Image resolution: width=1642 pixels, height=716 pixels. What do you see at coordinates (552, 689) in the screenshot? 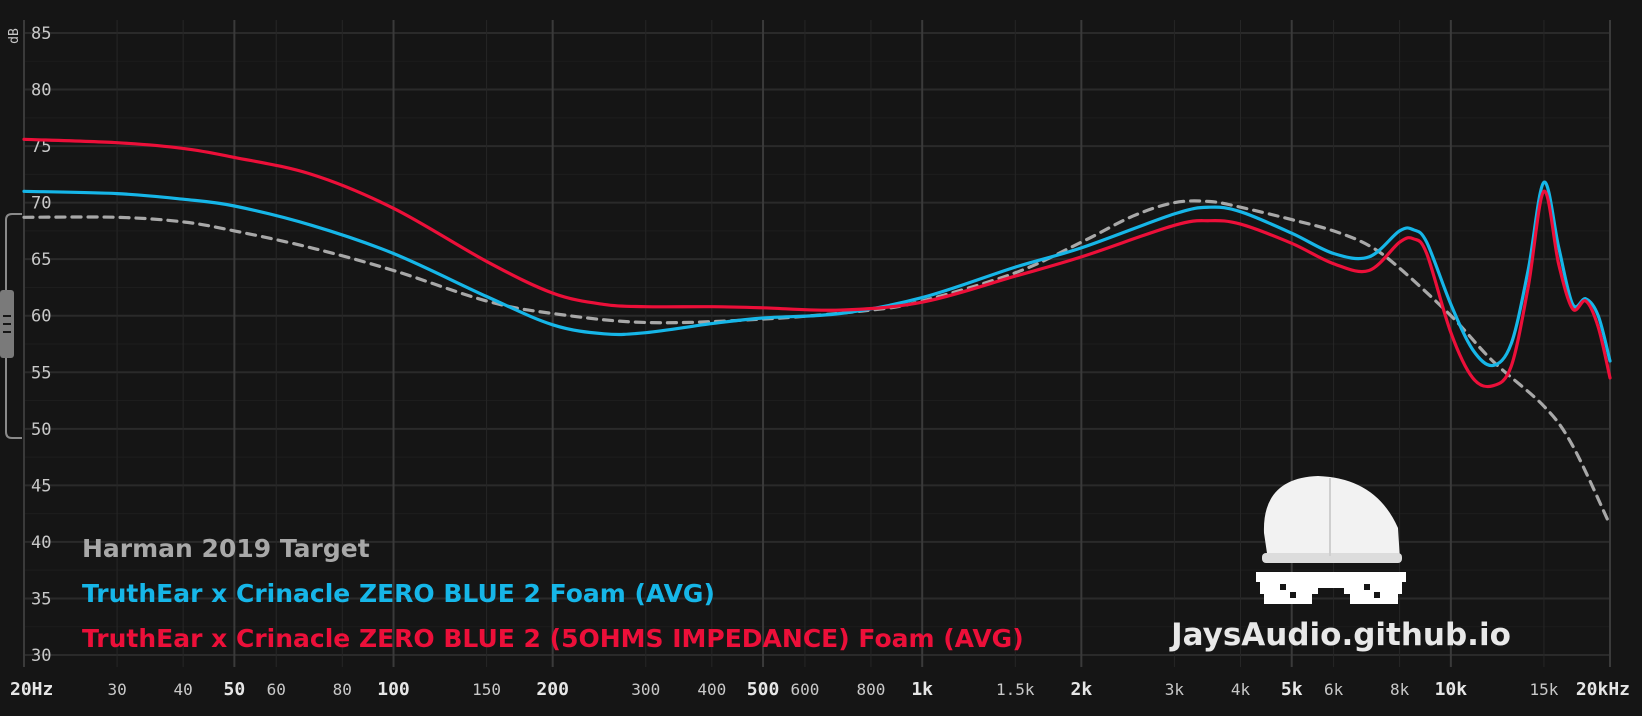
I see `x-tick-label: 200` at bounding box center [552, 689].